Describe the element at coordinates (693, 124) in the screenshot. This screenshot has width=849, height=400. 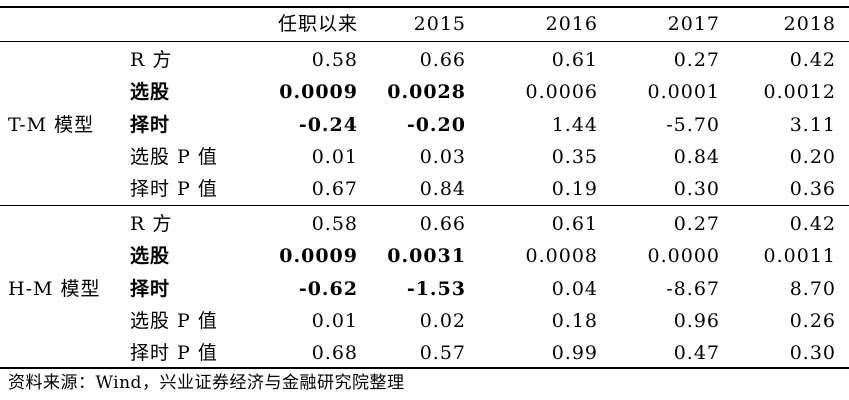
I see `table-cell: -5.70` at that location.